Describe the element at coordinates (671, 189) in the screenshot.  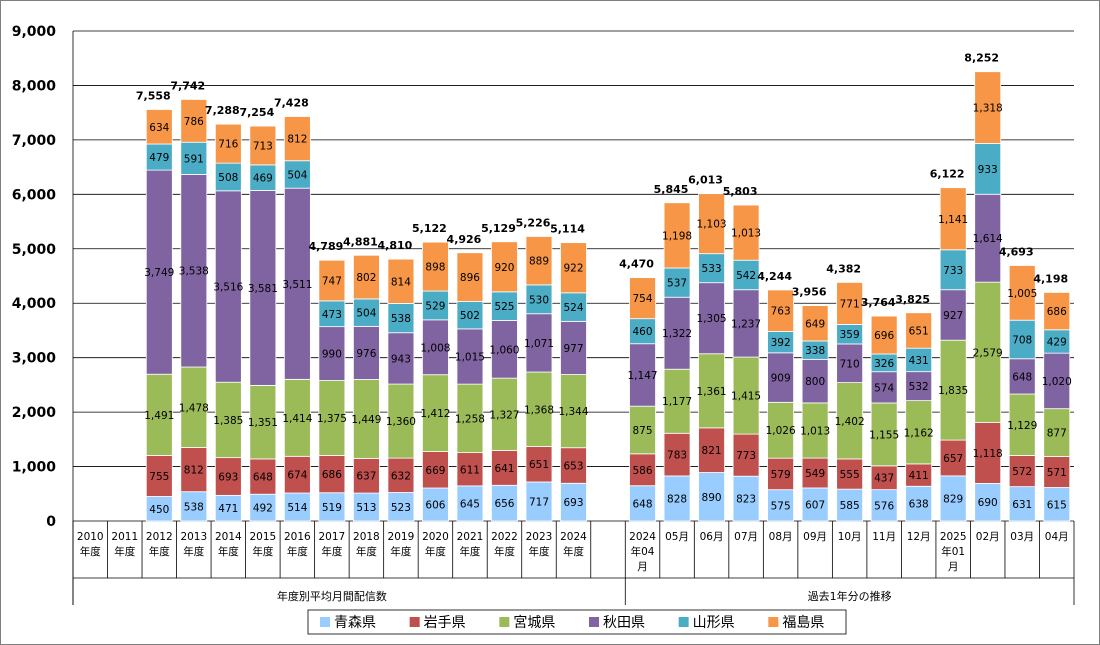
I see `total-label: 5,845` at that location.